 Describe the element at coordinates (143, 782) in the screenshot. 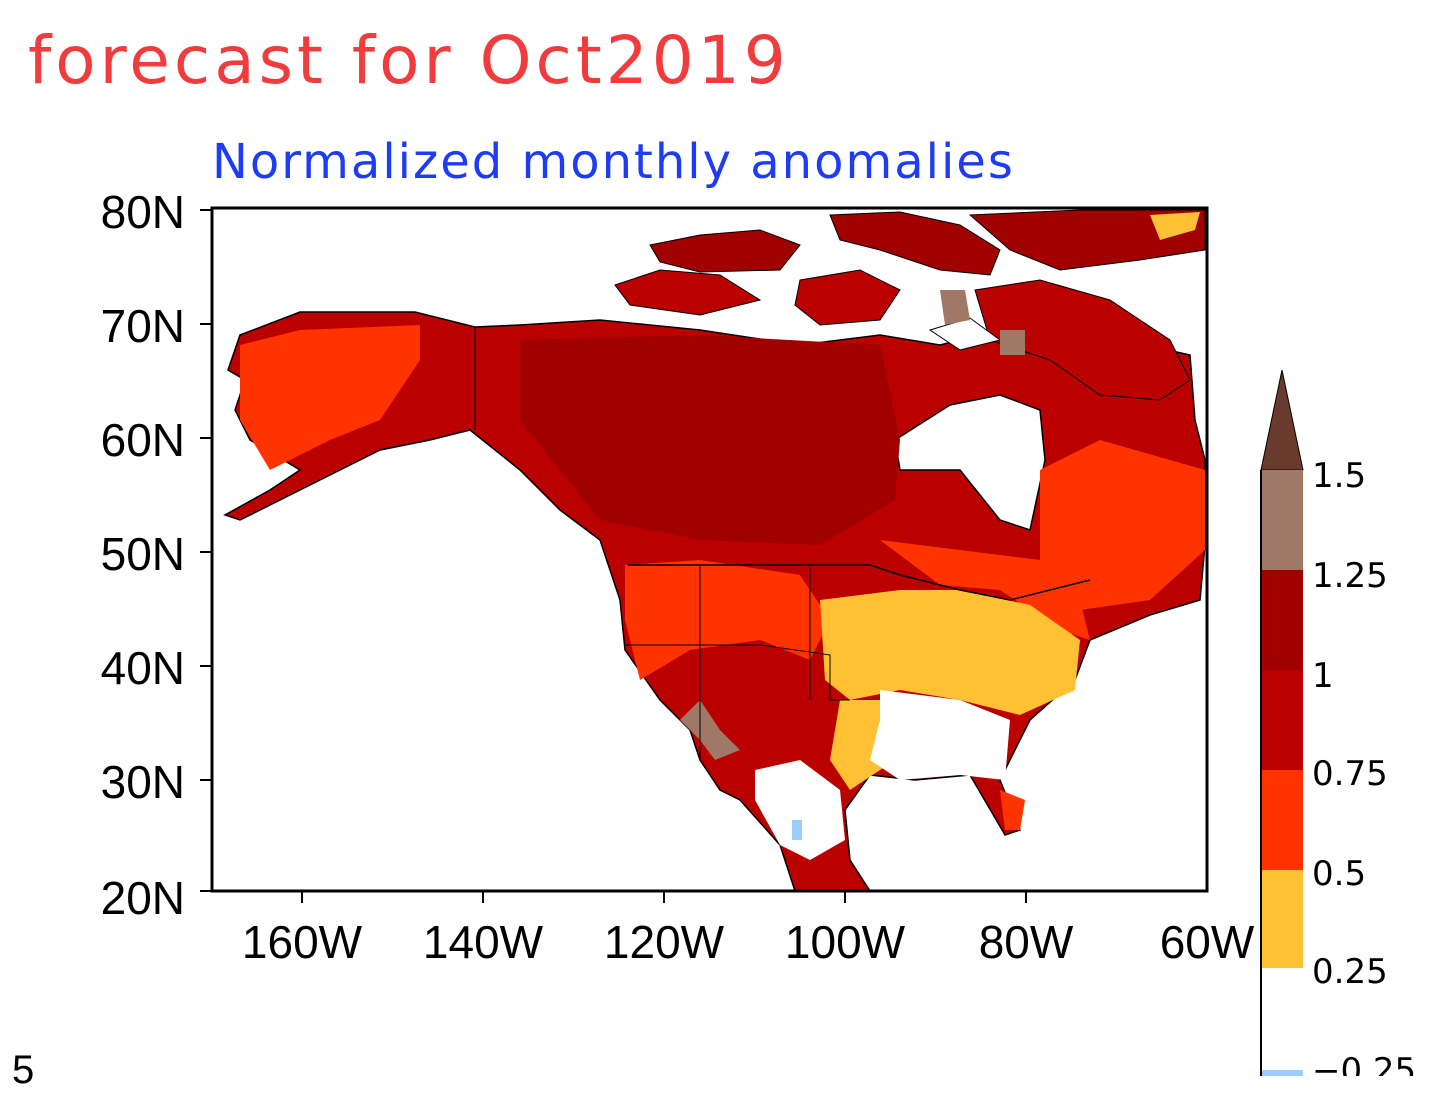

I see `lat-label: 30N` at that location.